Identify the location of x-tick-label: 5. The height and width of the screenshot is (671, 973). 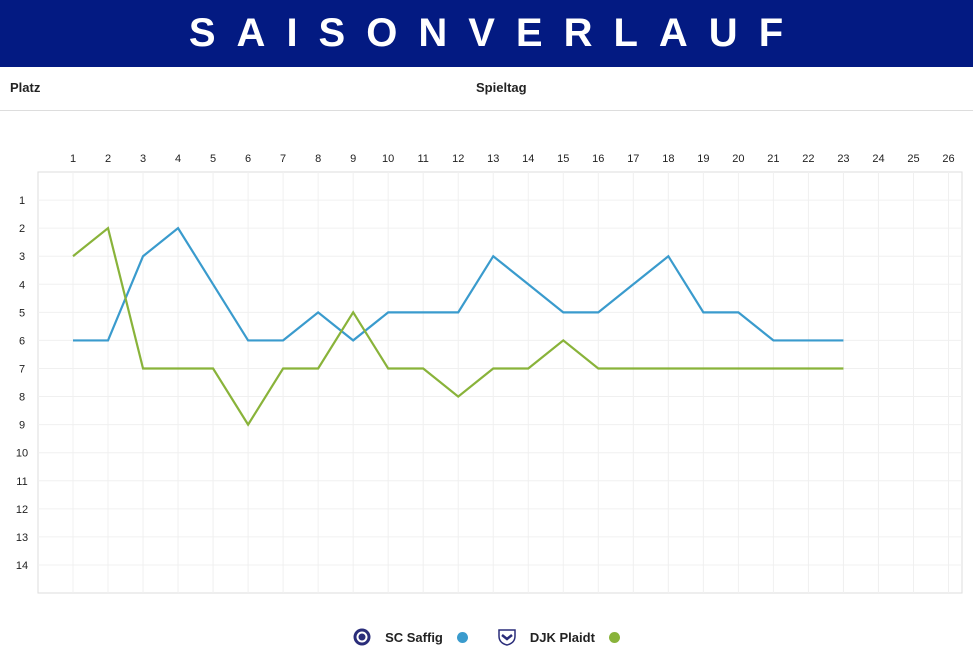
(213, 159).